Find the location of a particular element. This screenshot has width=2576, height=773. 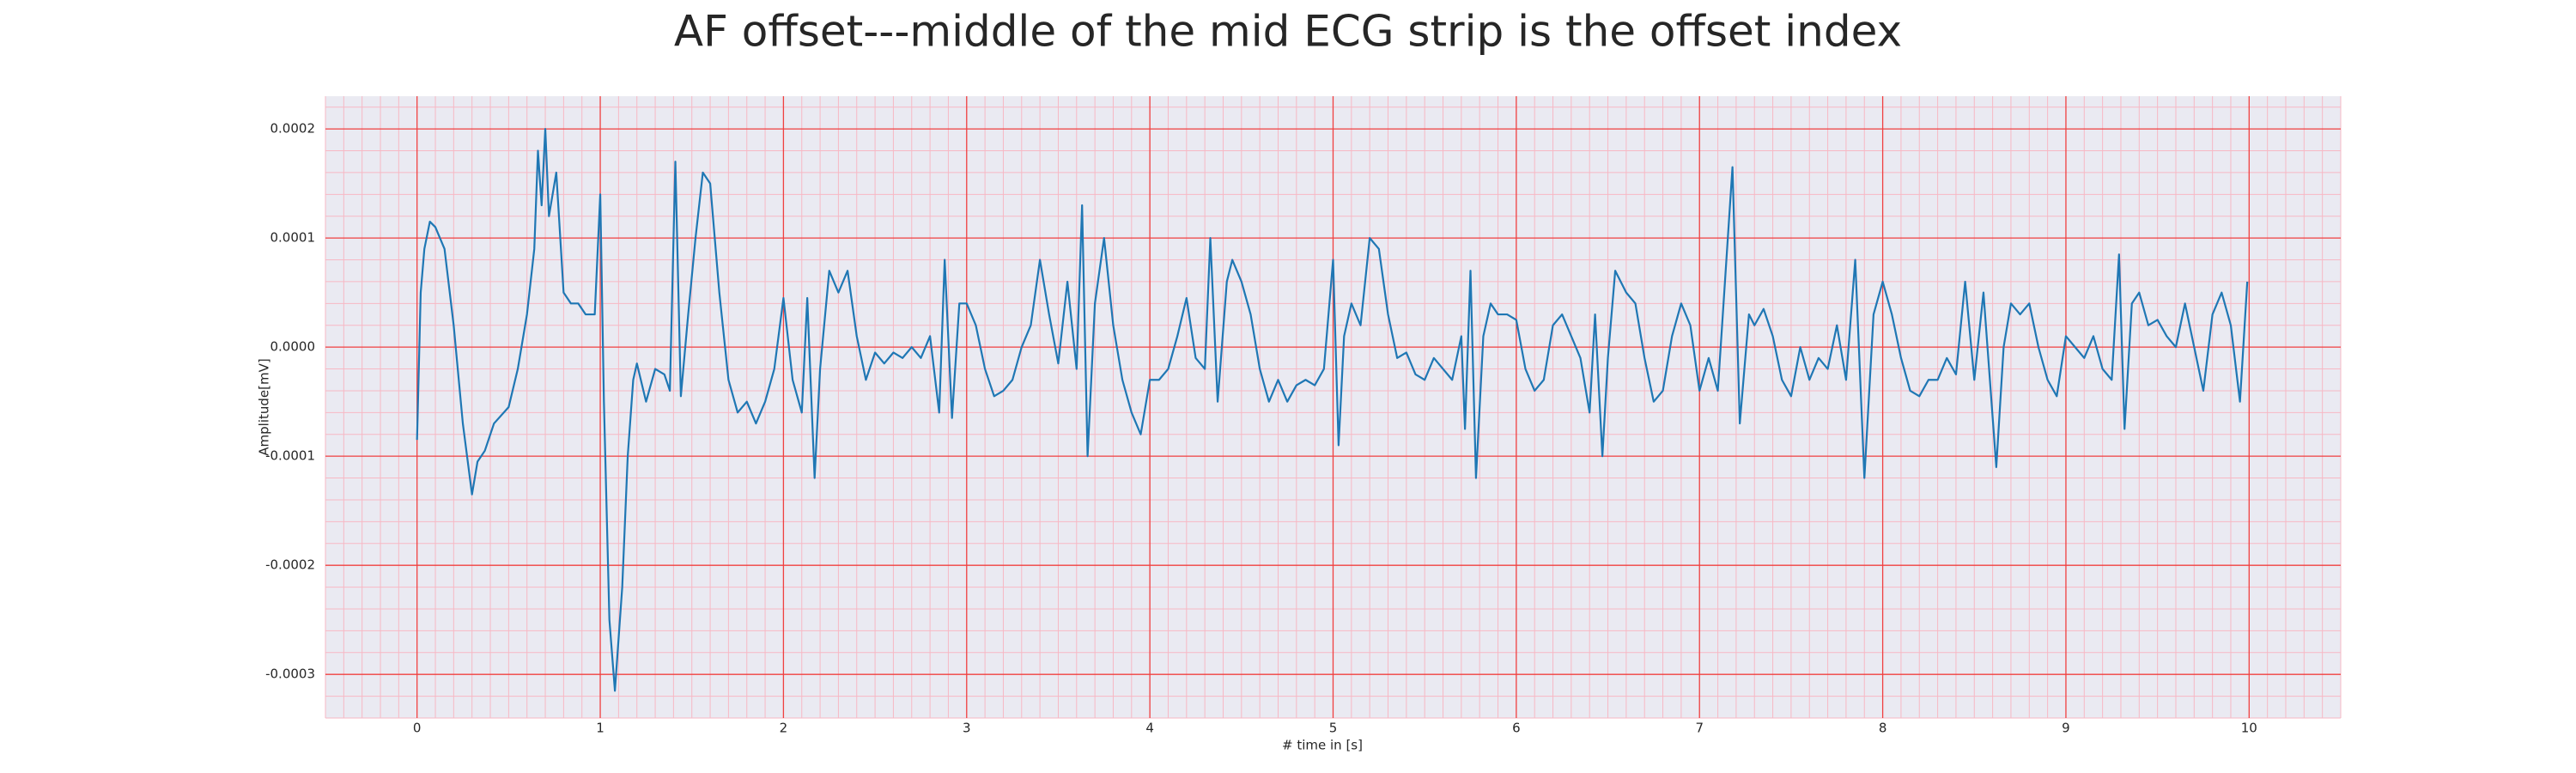

x-tick-label: 9 is located at coordinates (2066, 728).